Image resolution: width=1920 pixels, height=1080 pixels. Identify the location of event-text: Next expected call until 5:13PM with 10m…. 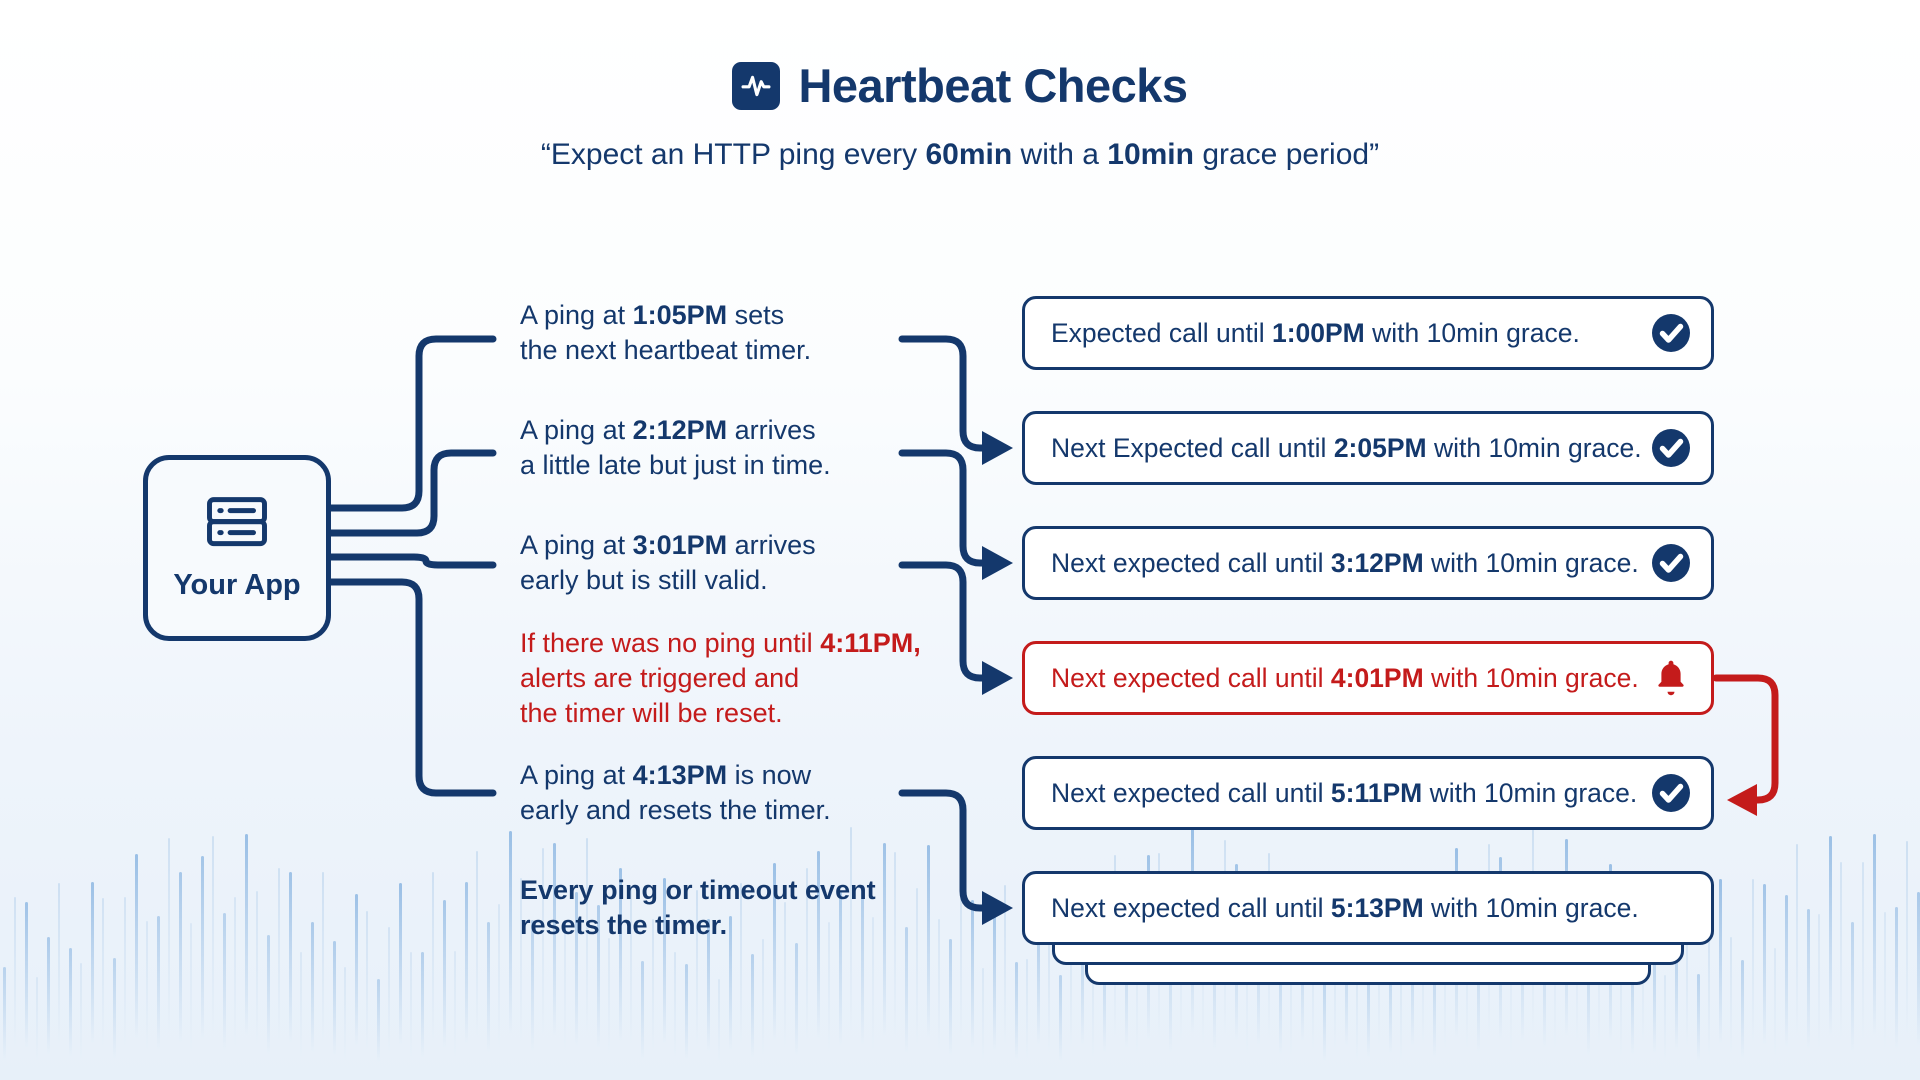
(1345, 907).